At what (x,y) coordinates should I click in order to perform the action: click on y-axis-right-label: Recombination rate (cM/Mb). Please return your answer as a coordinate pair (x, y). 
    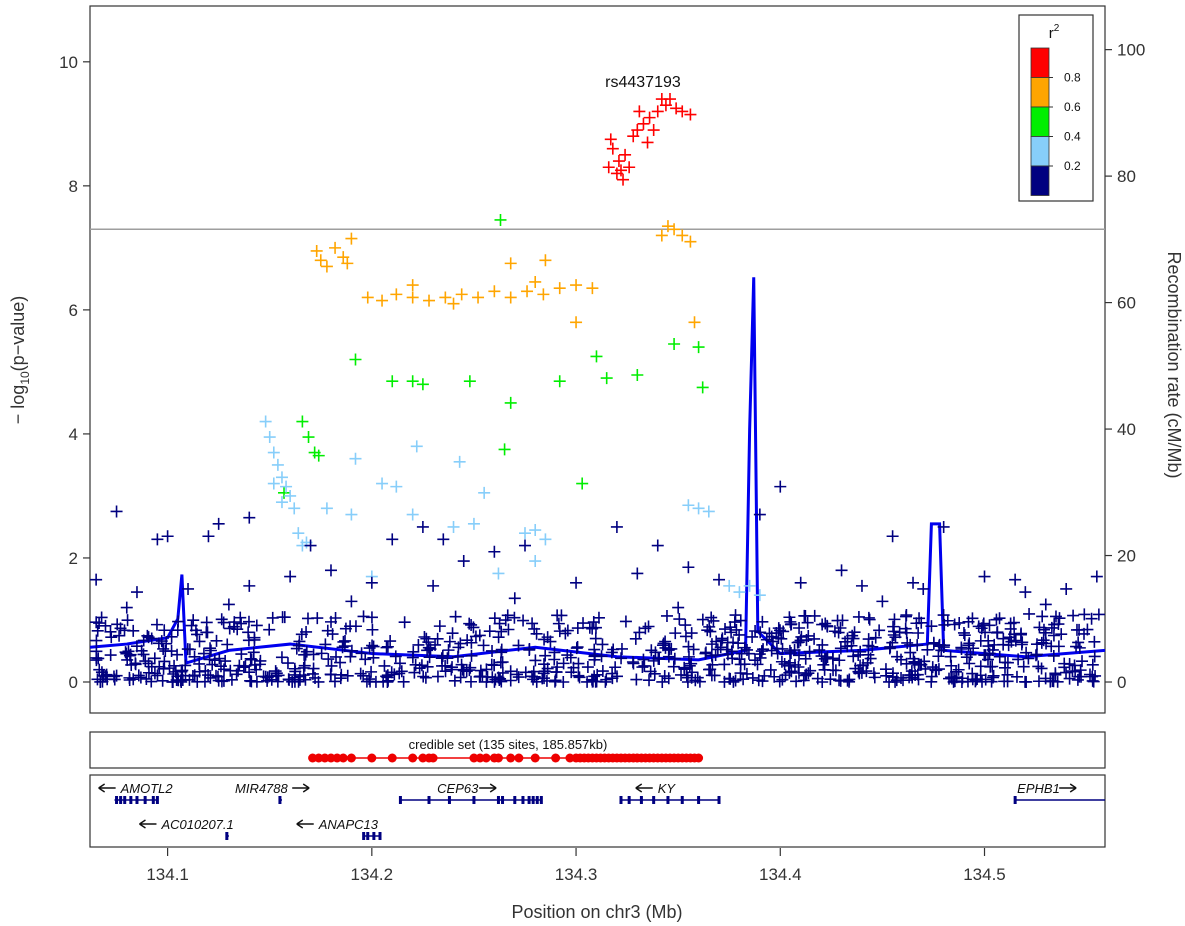
    Looking at the image, I should click on (1174, 364).